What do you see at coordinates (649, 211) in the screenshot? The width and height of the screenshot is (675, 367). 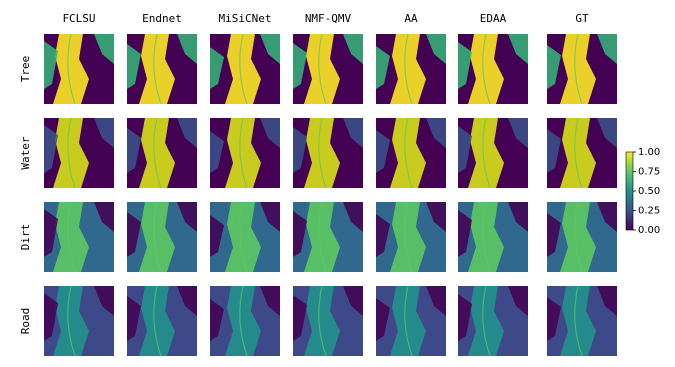 I see `colorbar-tick-label: 0.25` at bounding box center [649, 211].